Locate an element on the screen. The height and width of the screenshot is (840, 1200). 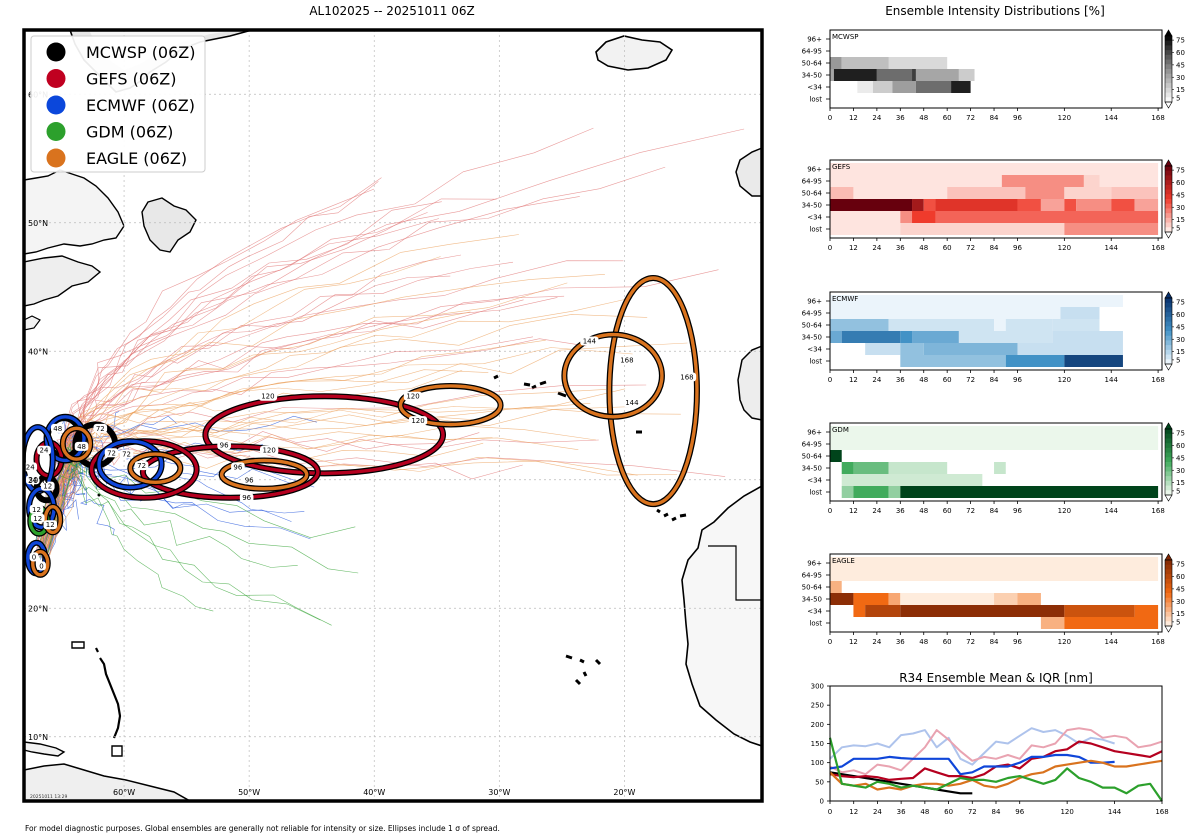
row-label: <34 is located at coordinates (814, 612).